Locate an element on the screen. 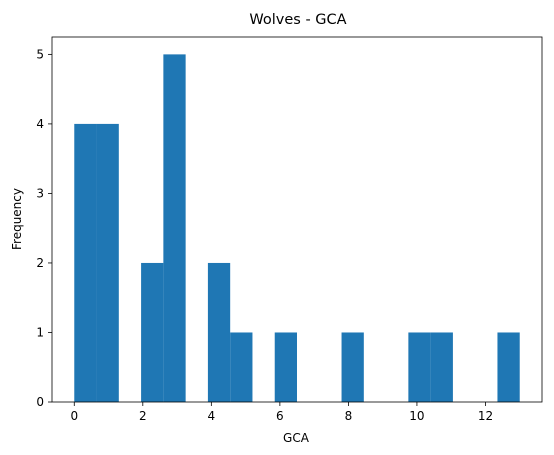 Image resolution: width=554 pixels, height=455 pixels. y-tick-label-5: 5 is located at coordinates (40, 54).